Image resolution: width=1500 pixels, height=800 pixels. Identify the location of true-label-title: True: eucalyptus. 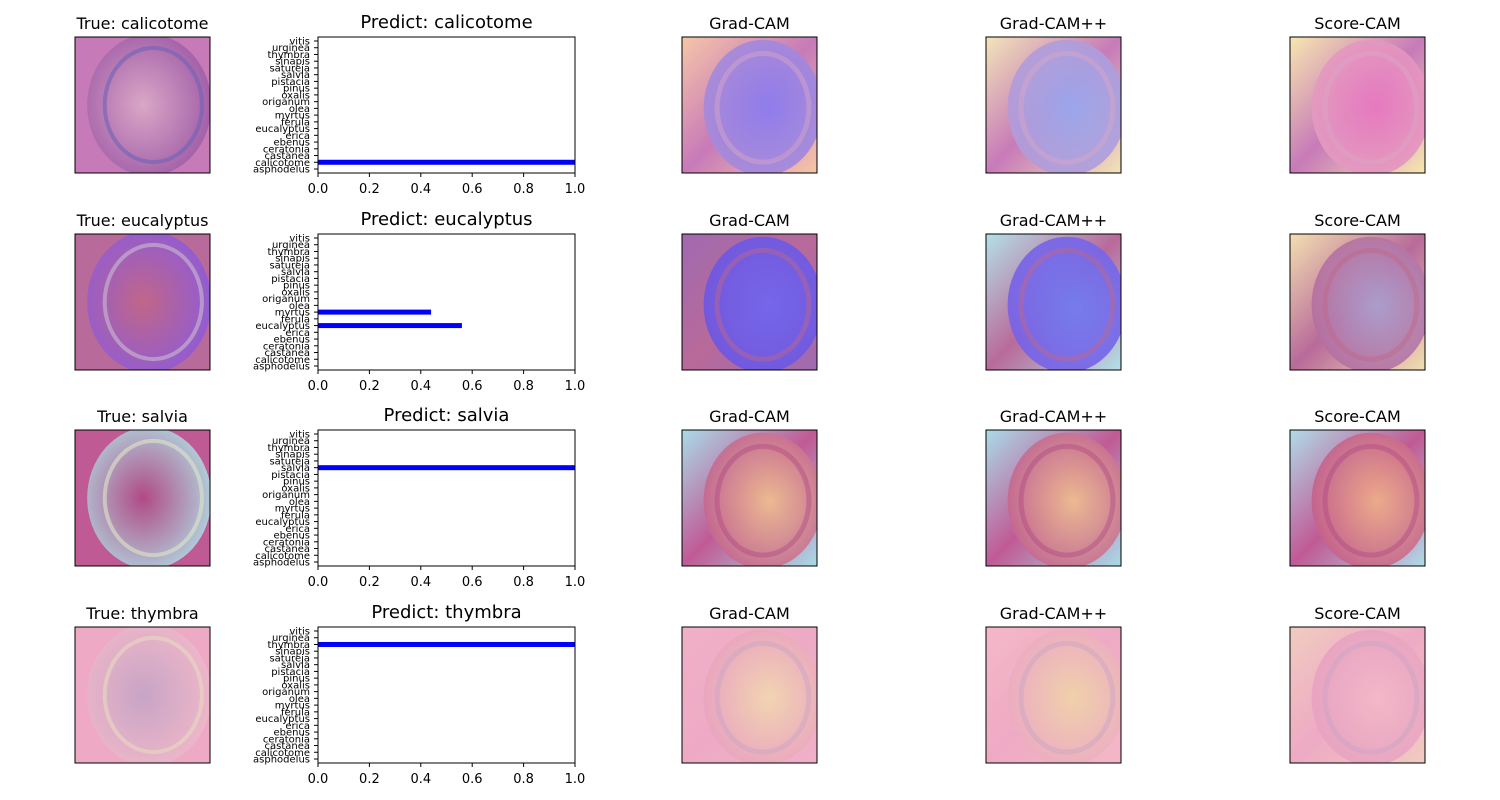
(142, 220).